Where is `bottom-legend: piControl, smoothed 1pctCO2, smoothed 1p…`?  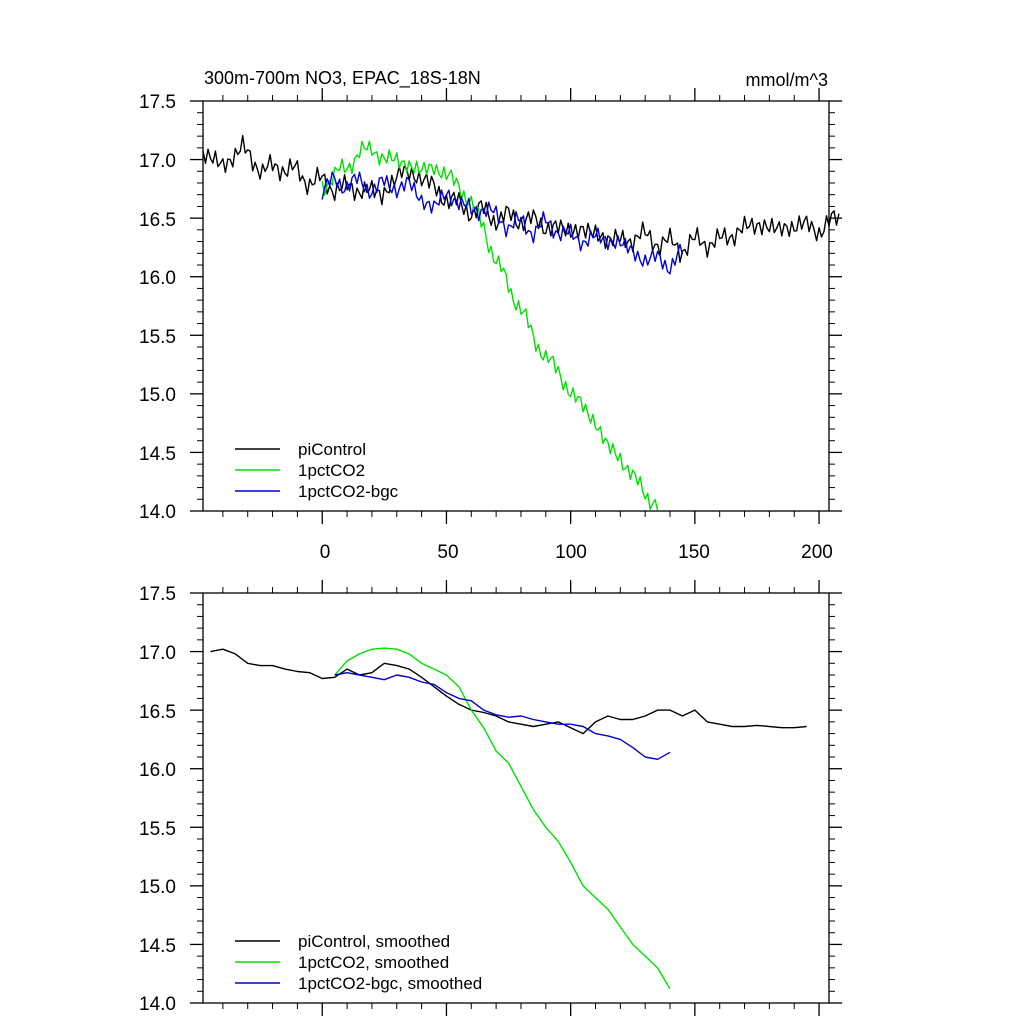
bottom-legend: piControl, smoothed 1pctCO2, smoothed 1p… is located at coordinates (358, 962).